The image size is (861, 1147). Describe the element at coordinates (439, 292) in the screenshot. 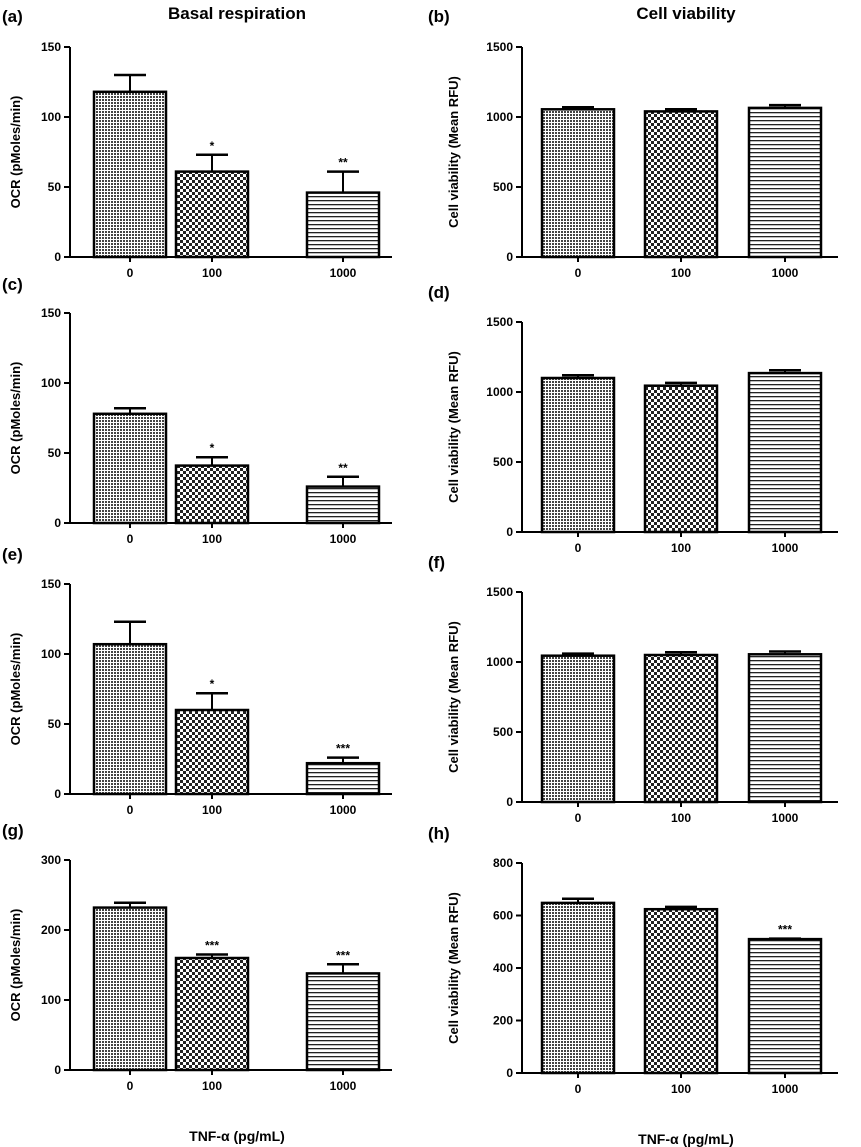

I see `panel-label: (d)` at that location.